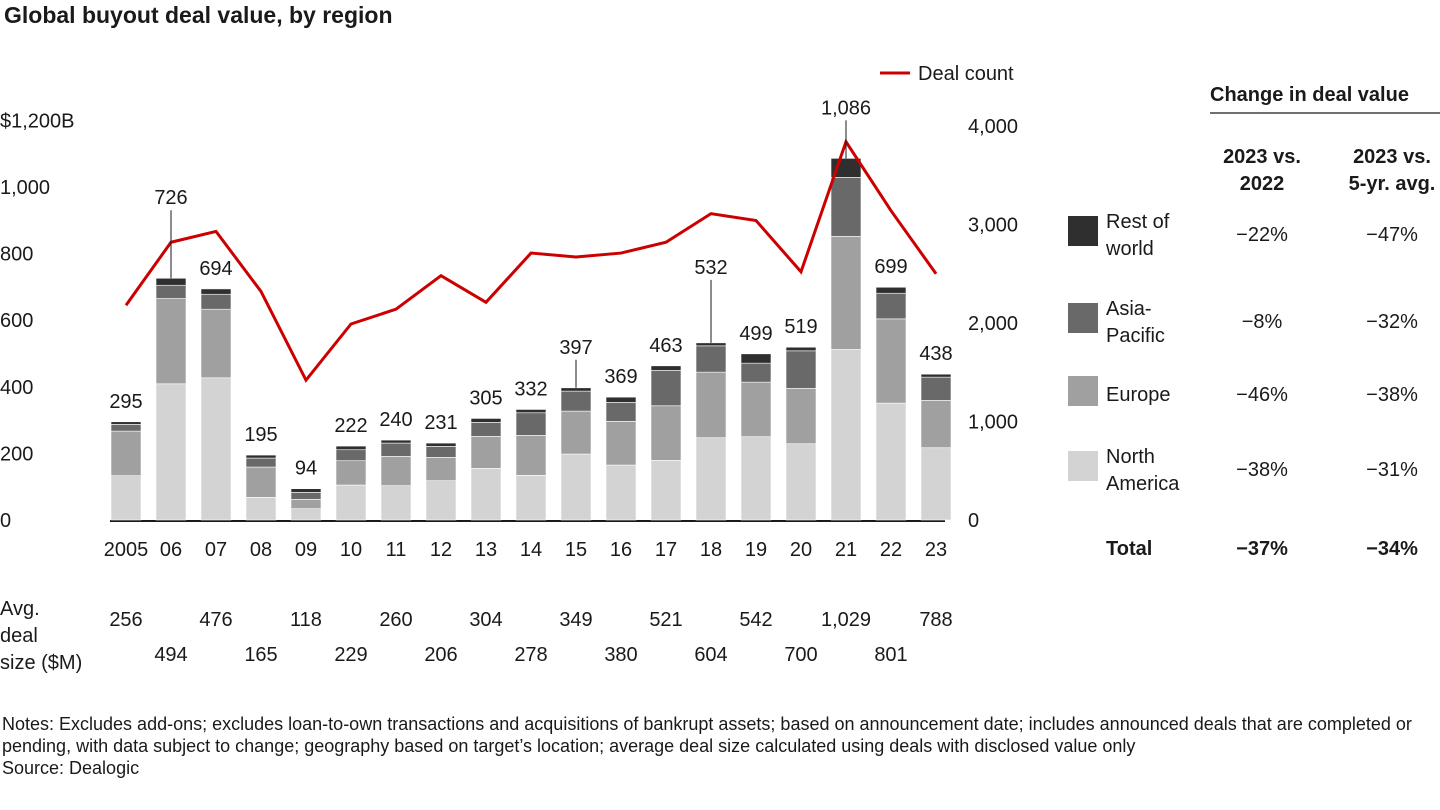  I want to click on bar-total-label: 438, so click(935, 354).